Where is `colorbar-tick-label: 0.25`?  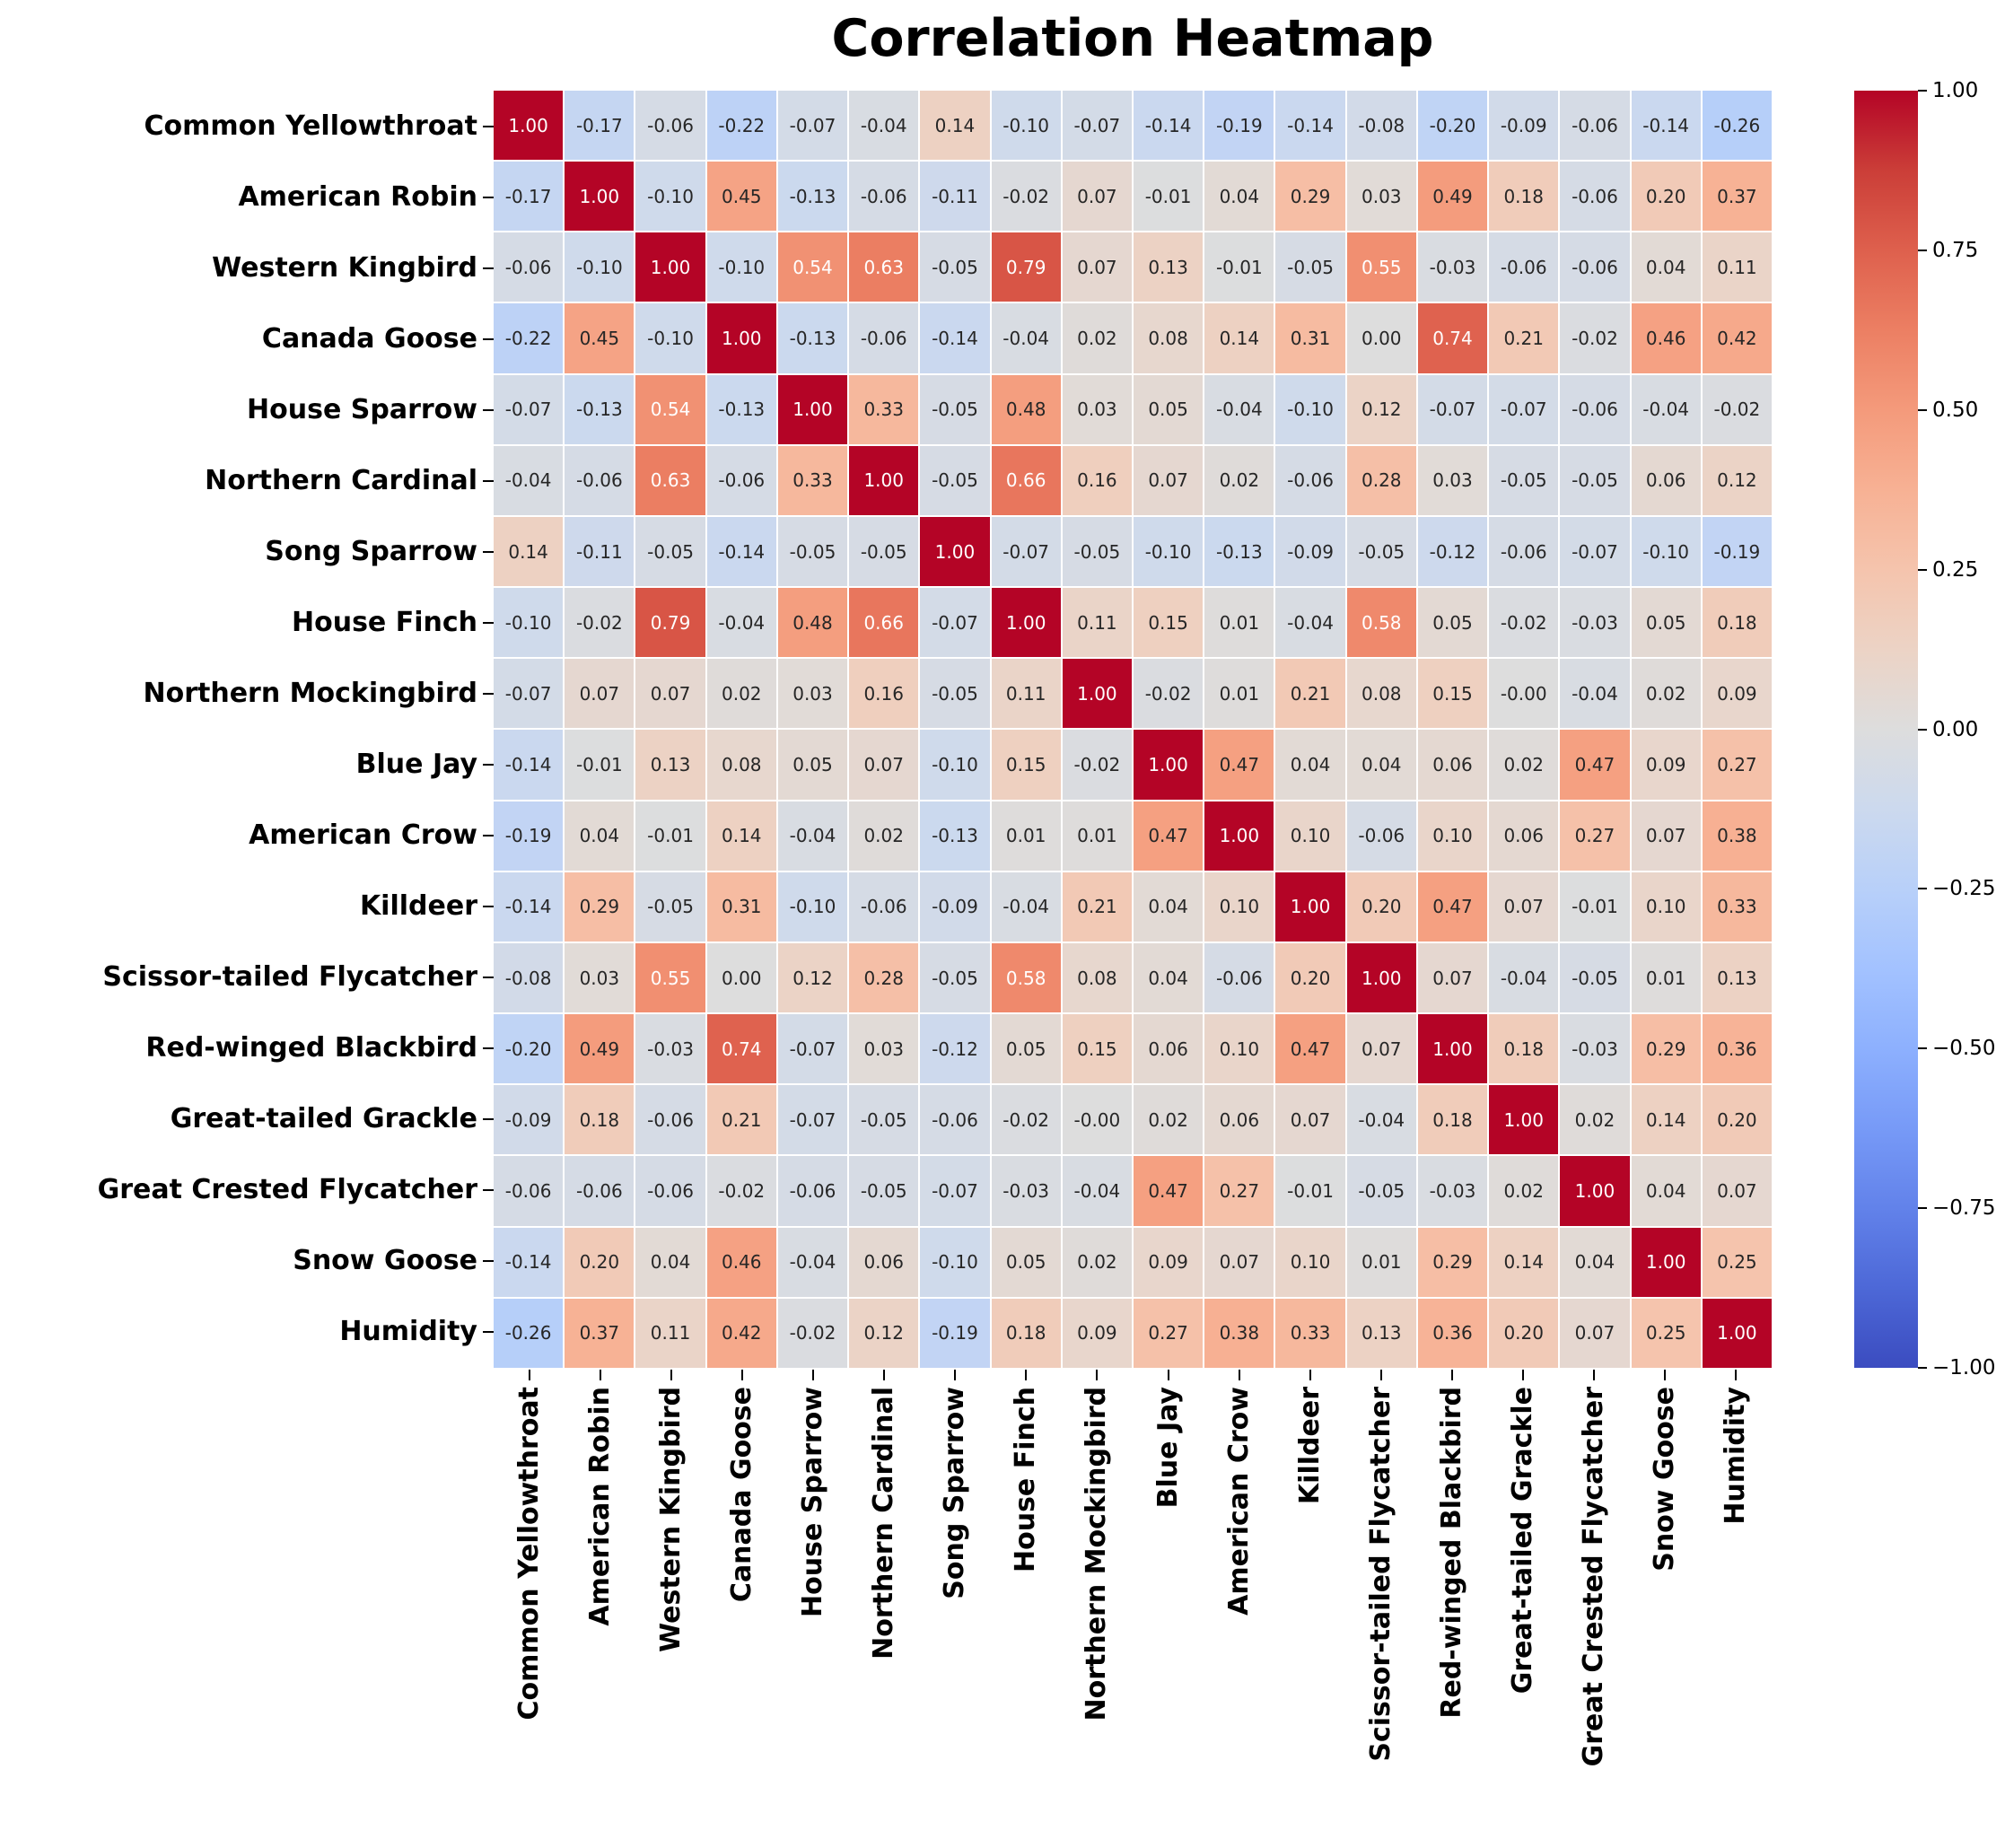
colorbar-tick-label: 0.25 is located at coordinates (1955, 569).